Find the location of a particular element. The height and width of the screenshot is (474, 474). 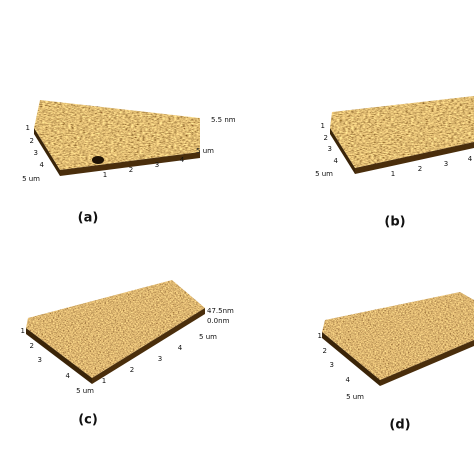

surface-c is located at coordinates (115, 332).